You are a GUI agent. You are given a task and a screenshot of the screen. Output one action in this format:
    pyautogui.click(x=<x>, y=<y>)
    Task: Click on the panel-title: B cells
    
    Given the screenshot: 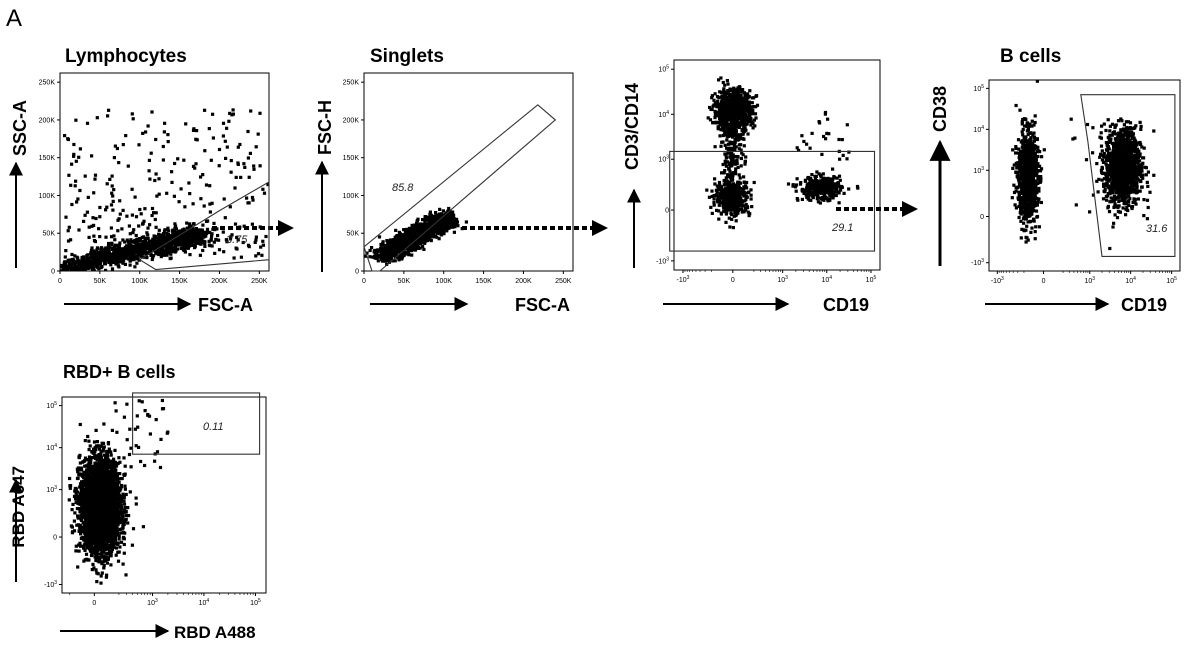 What is the action you would take?
    pyautogui.click(x=1030, y=56)
    